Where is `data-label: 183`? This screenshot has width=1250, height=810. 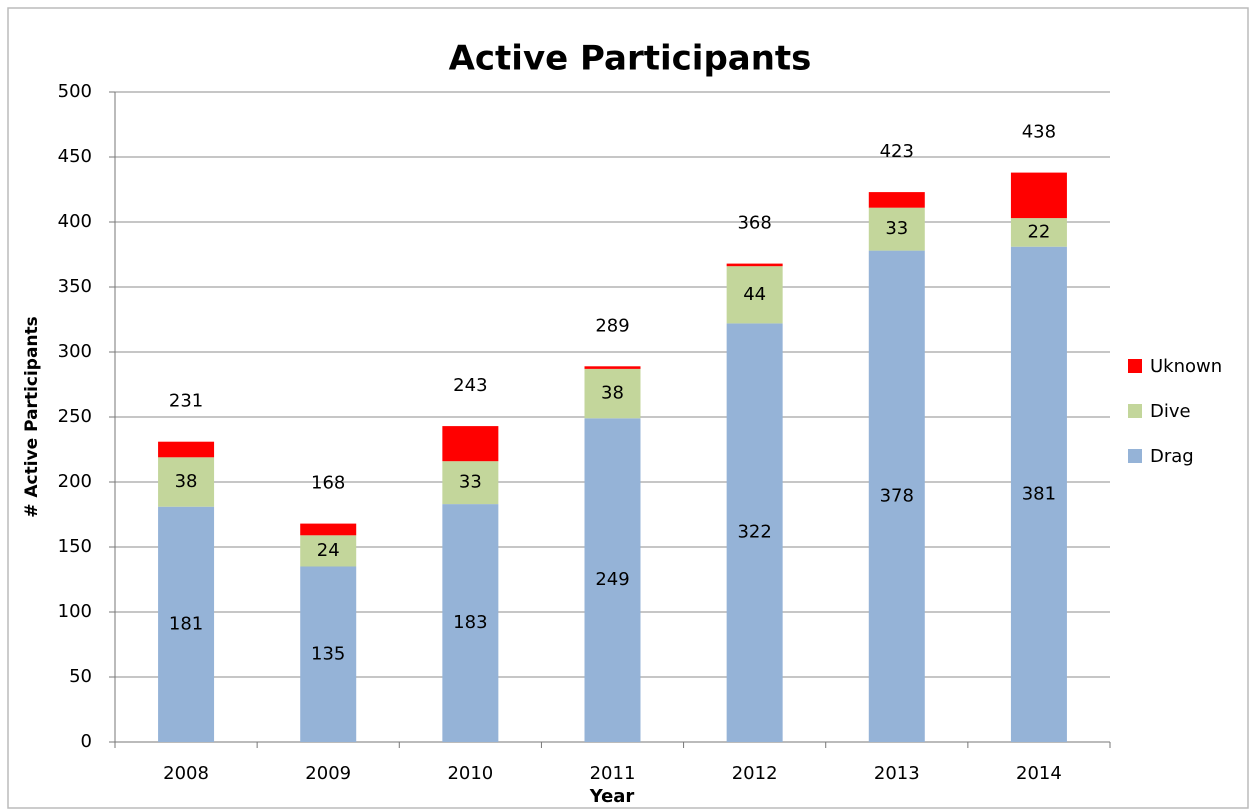
data-label: 183 is located at coordinates (470, 622).